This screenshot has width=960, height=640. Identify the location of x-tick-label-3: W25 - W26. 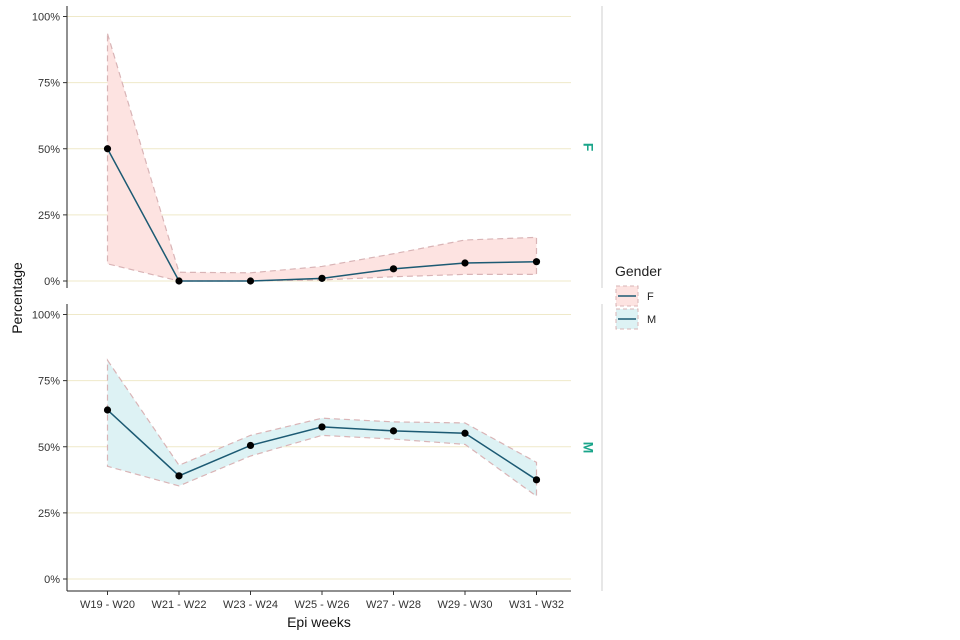
(321, 605).